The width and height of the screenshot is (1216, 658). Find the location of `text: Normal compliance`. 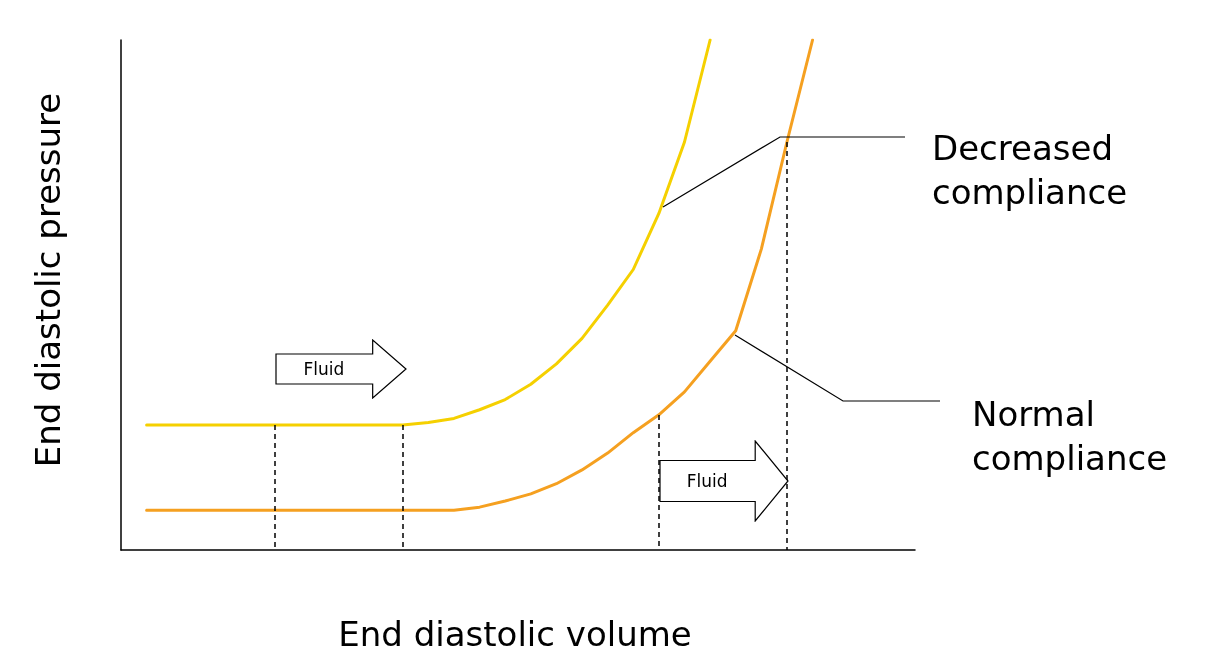

text: Normal compliance is located at coordinates (1070, 436).